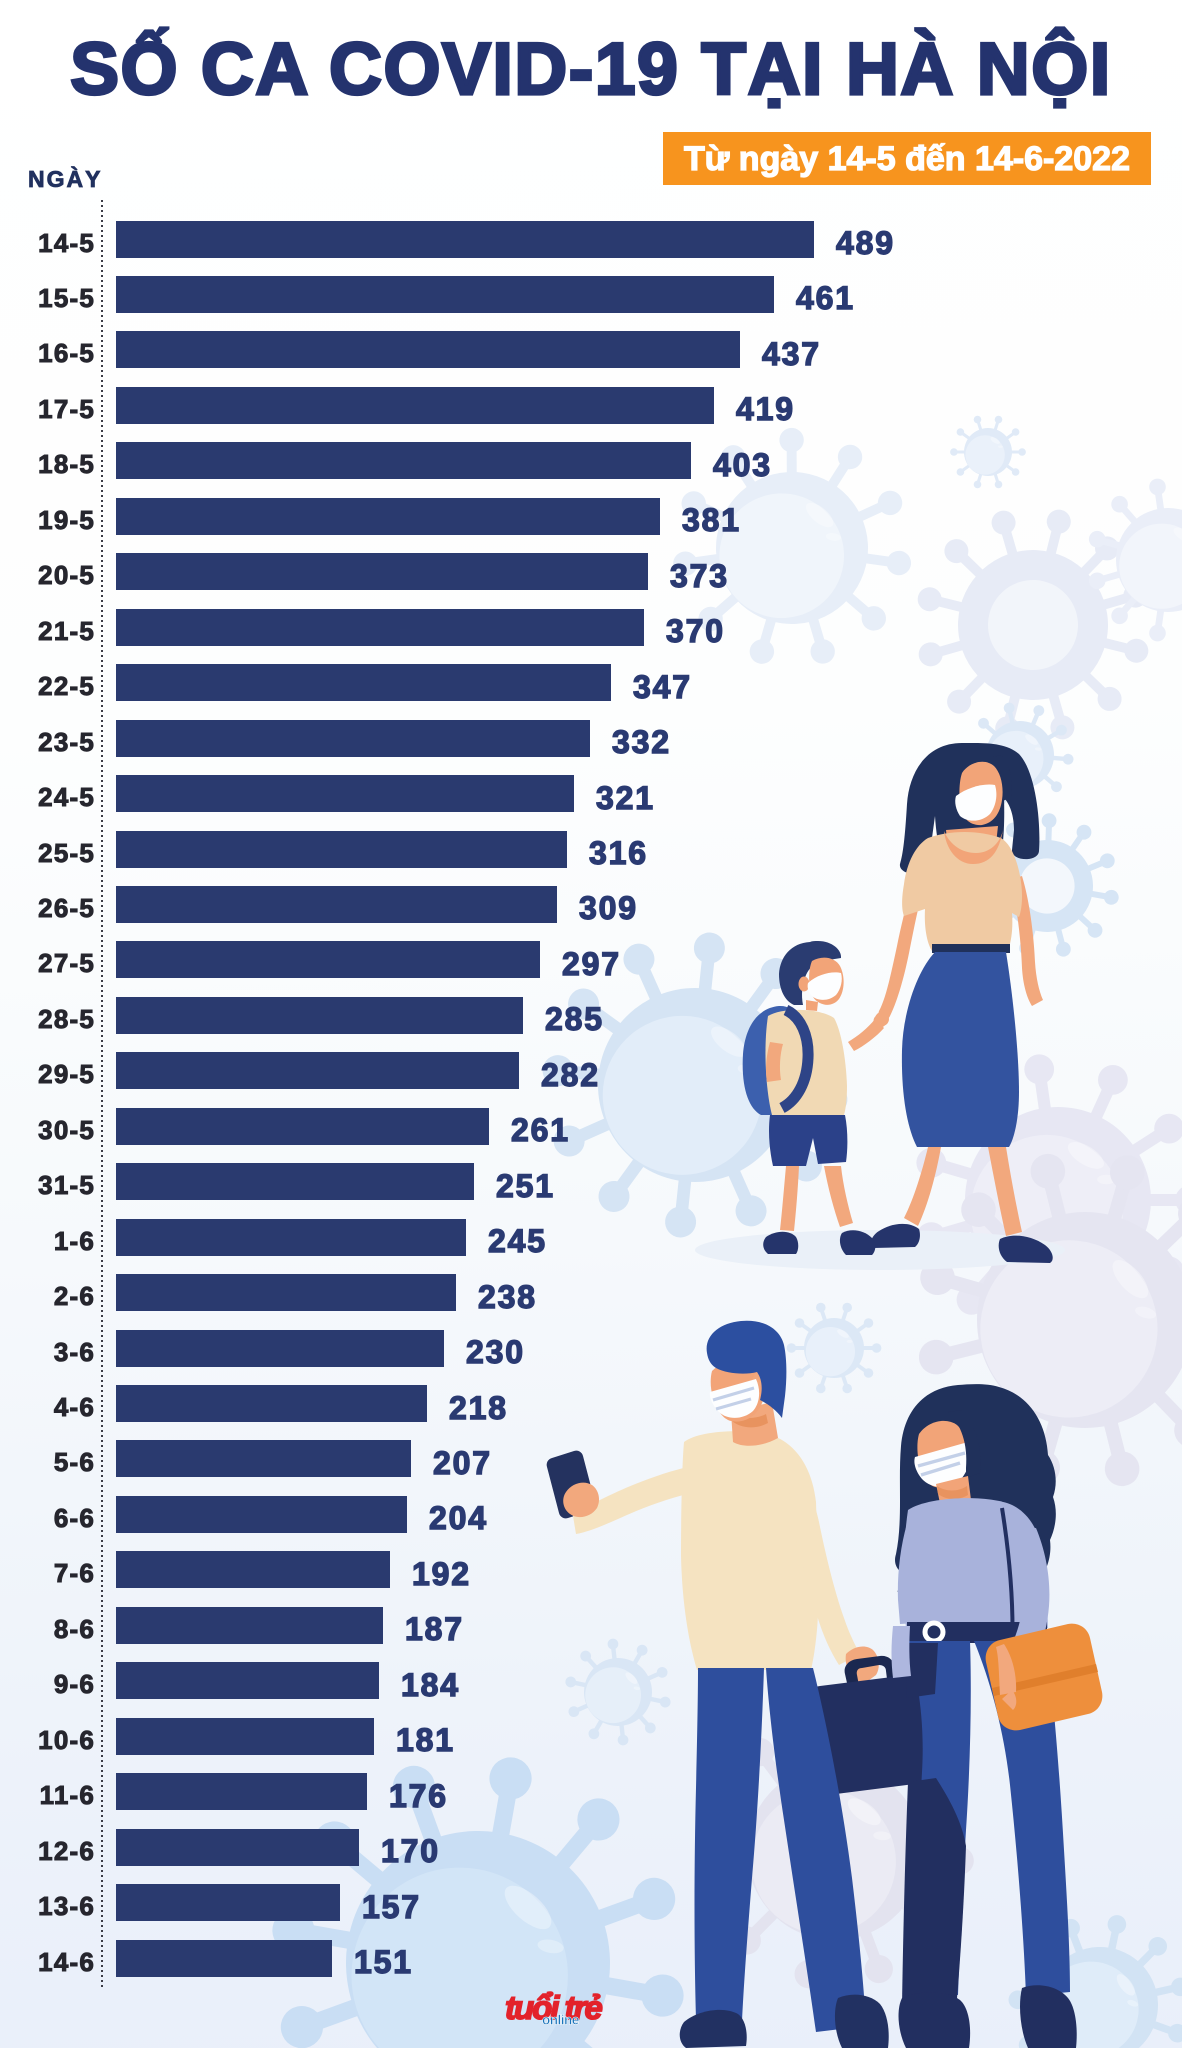 Image resolution: width=1182 pixels, height=2048 pixels. I want to click on svg-text: tuổi trẻ, so click(553, 2007).